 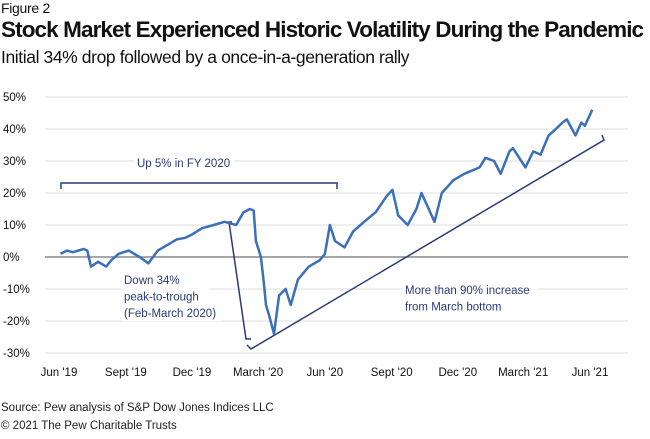 What do you see at coordinates (14, 162) in the screenshot?
I see `y-tick-label: 30%` at bounding box center [14, 162].